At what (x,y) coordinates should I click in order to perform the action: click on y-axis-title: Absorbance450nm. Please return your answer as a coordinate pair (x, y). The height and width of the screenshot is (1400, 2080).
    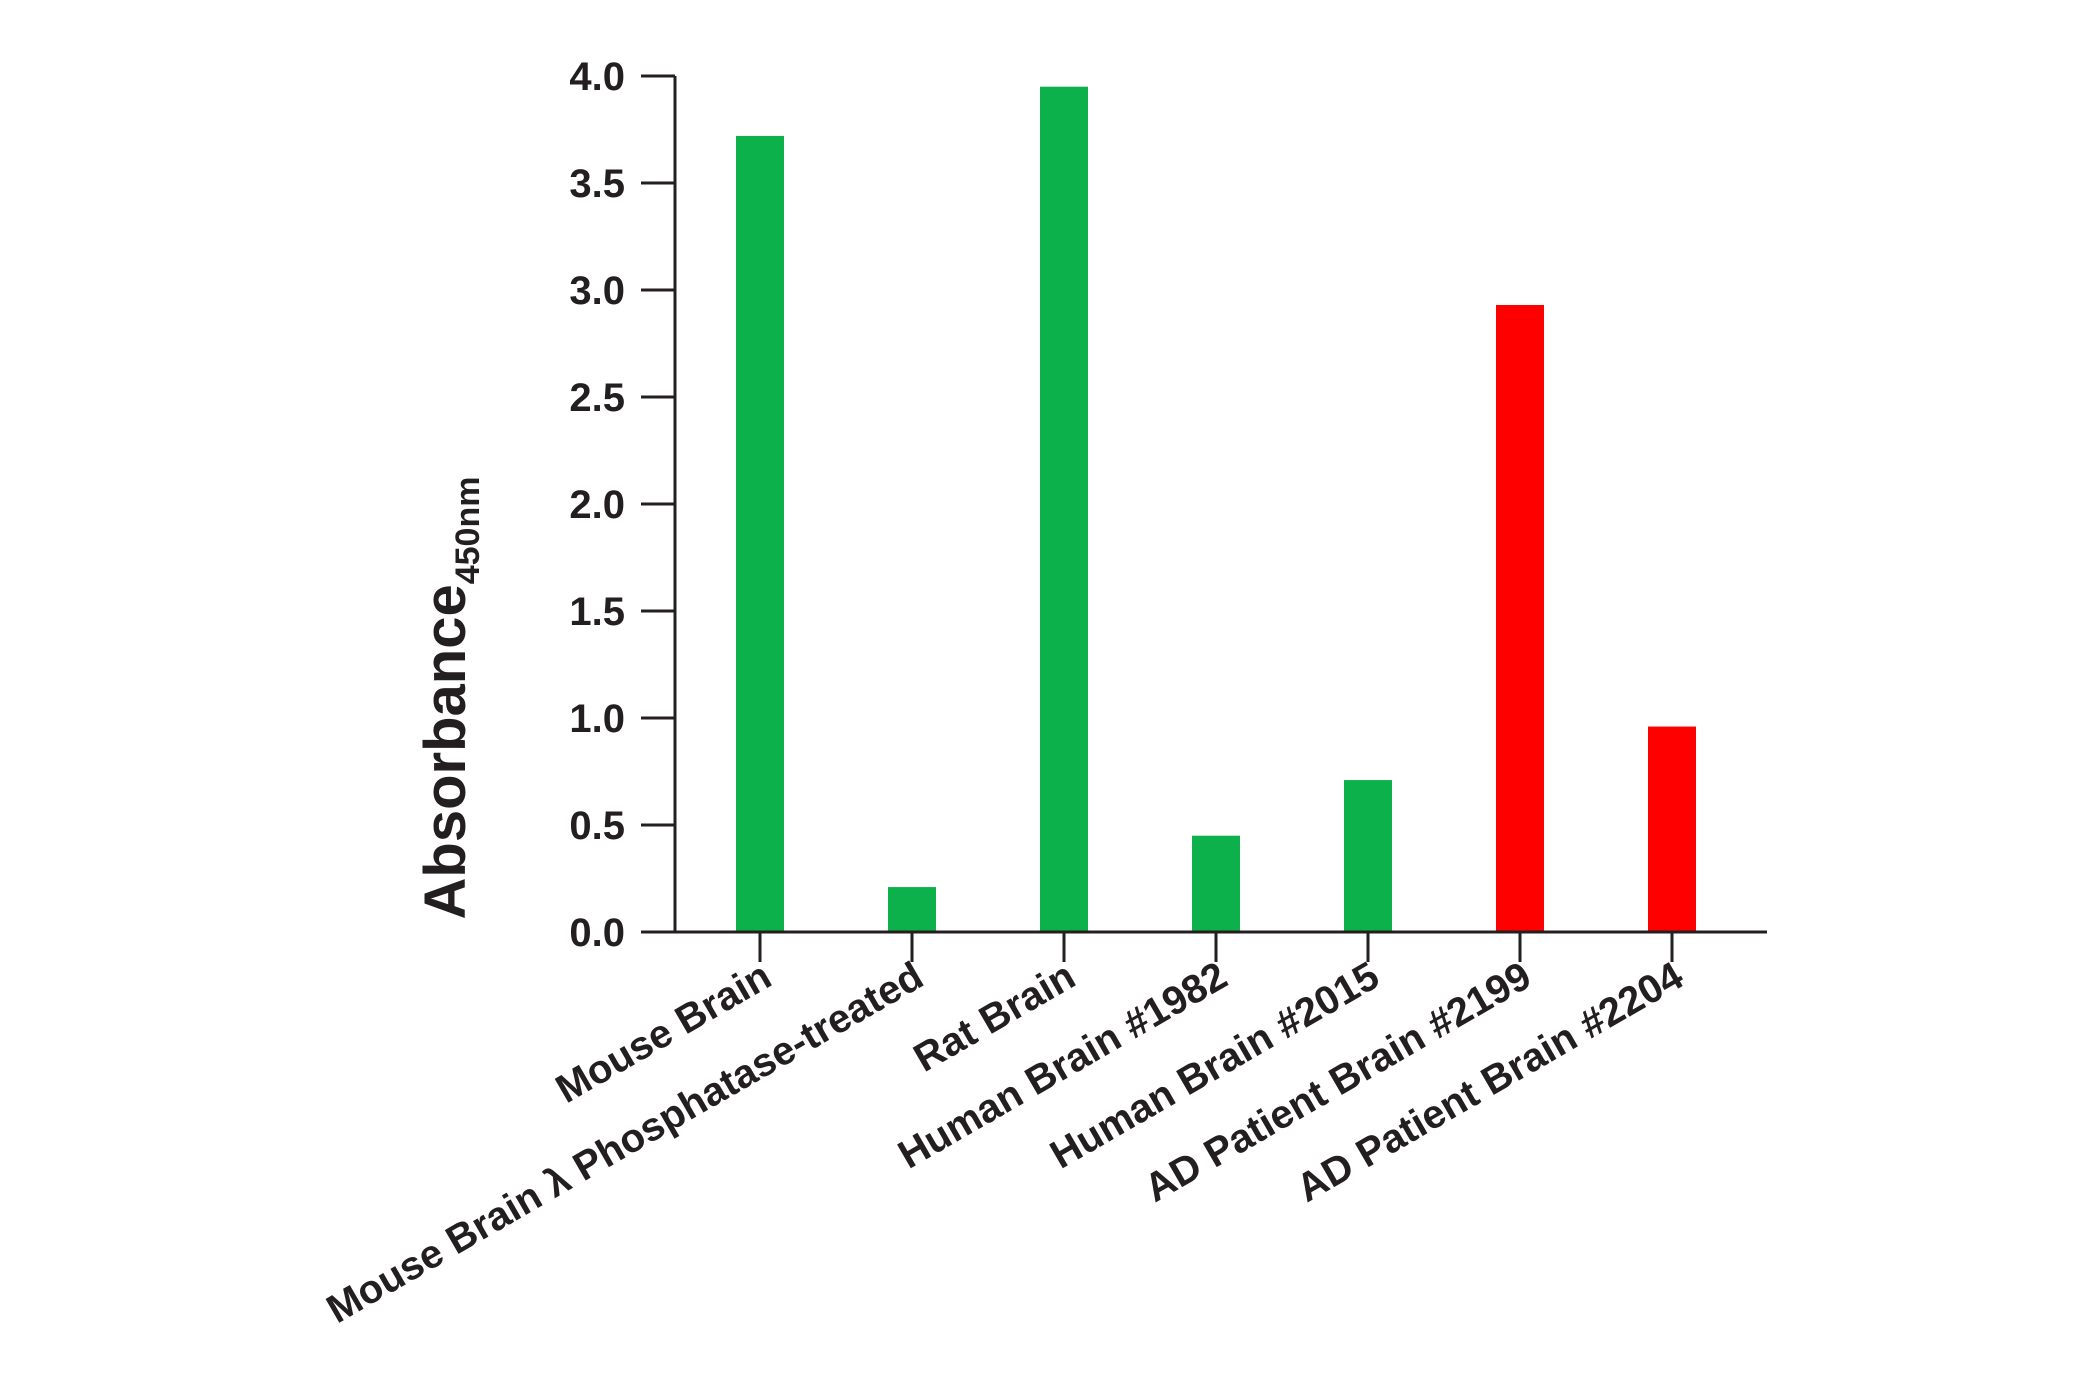
    Looking at the image, I should click on (450, 698).